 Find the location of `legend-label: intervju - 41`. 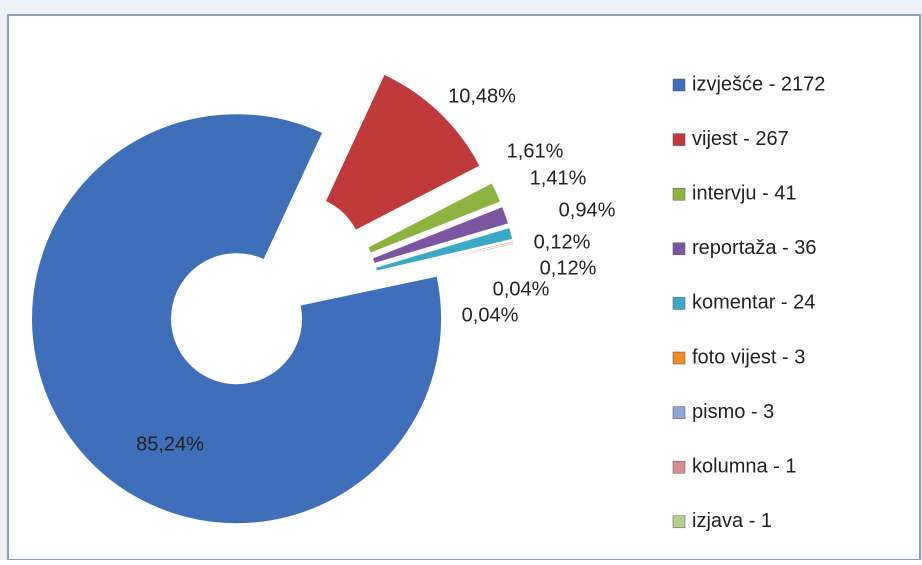

legend-label: intervju - 41 is located at coordinates (744, 193).